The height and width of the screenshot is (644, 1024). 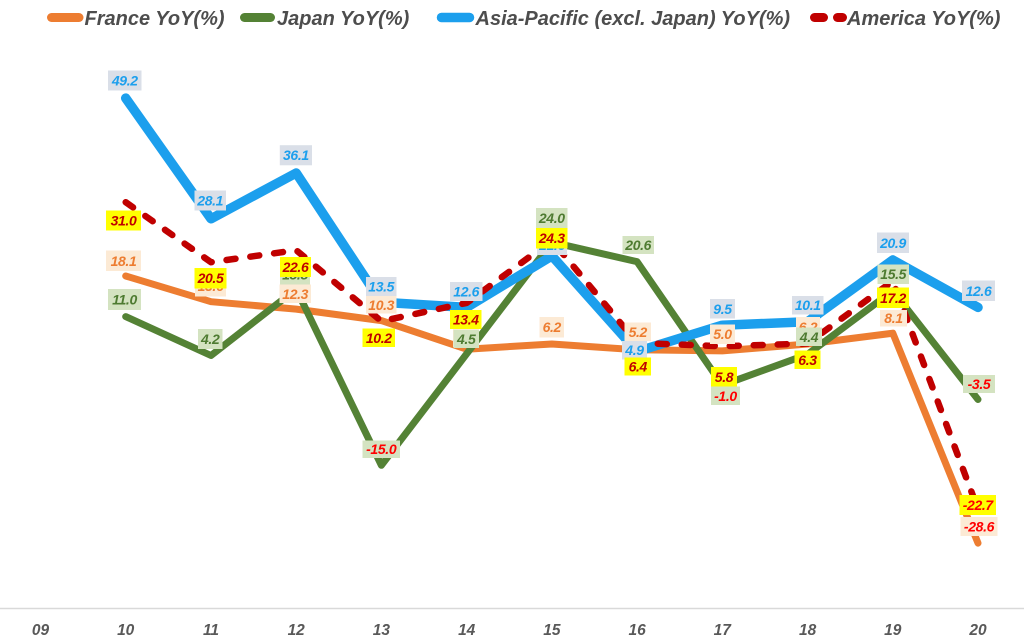 What do you see at coordinates (551, 238) in the screenshot?
I see `svg-text: 24.3` at bounding box center [551, 238].